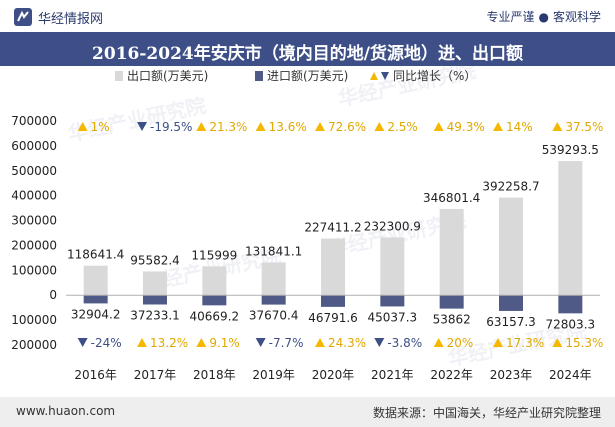 The width and height of the screenshot is (615, 427). Describe the element at coordinates (451, 375) in the screenshot. I see `x-tick-label: 2022年` at that location.